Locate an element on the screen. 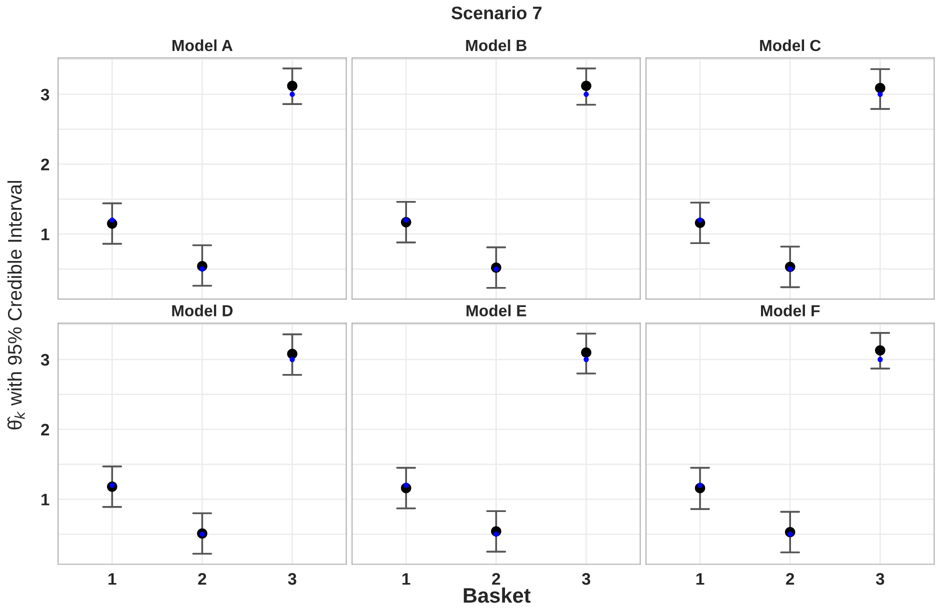 The width and height of the screenshot is (937, 610). chart-title: Model A is located at coordinates (202, 45).